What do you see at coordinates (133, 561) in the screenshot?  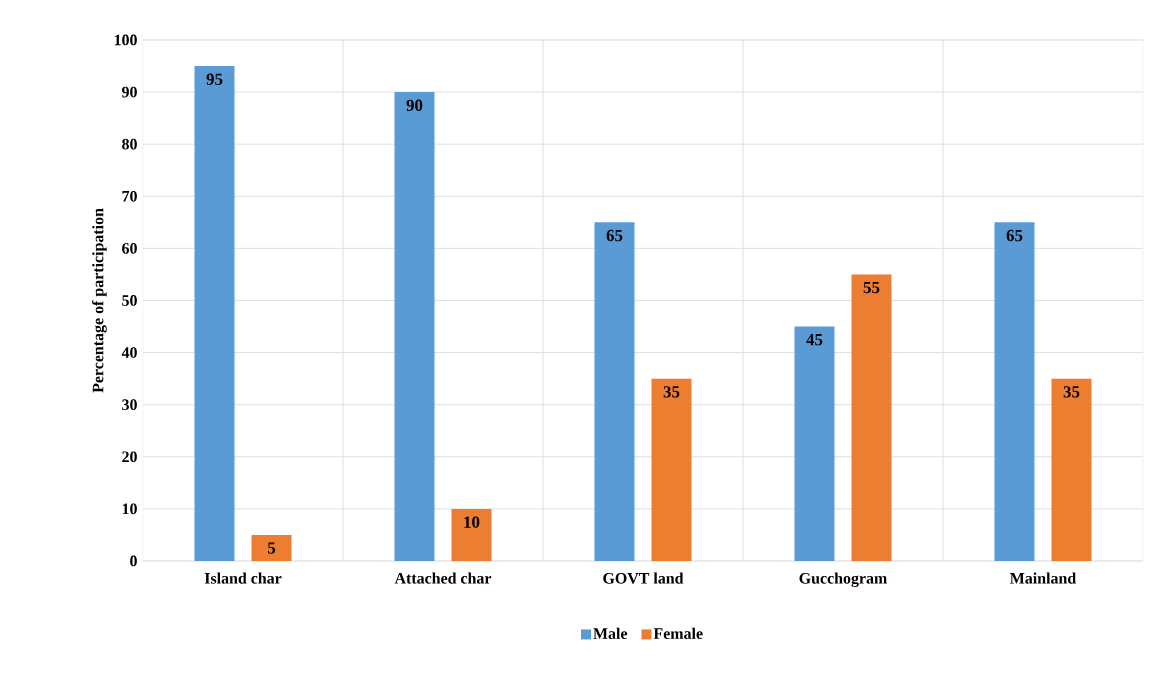 I see `y-tick-label: 0` at bounding box center [133, 561].